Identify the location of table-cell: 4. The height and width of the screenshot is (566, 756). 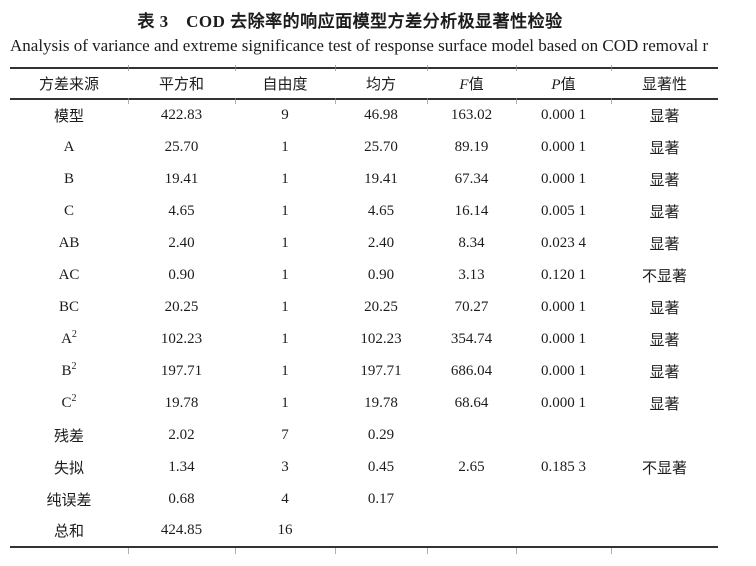
(285, 498).